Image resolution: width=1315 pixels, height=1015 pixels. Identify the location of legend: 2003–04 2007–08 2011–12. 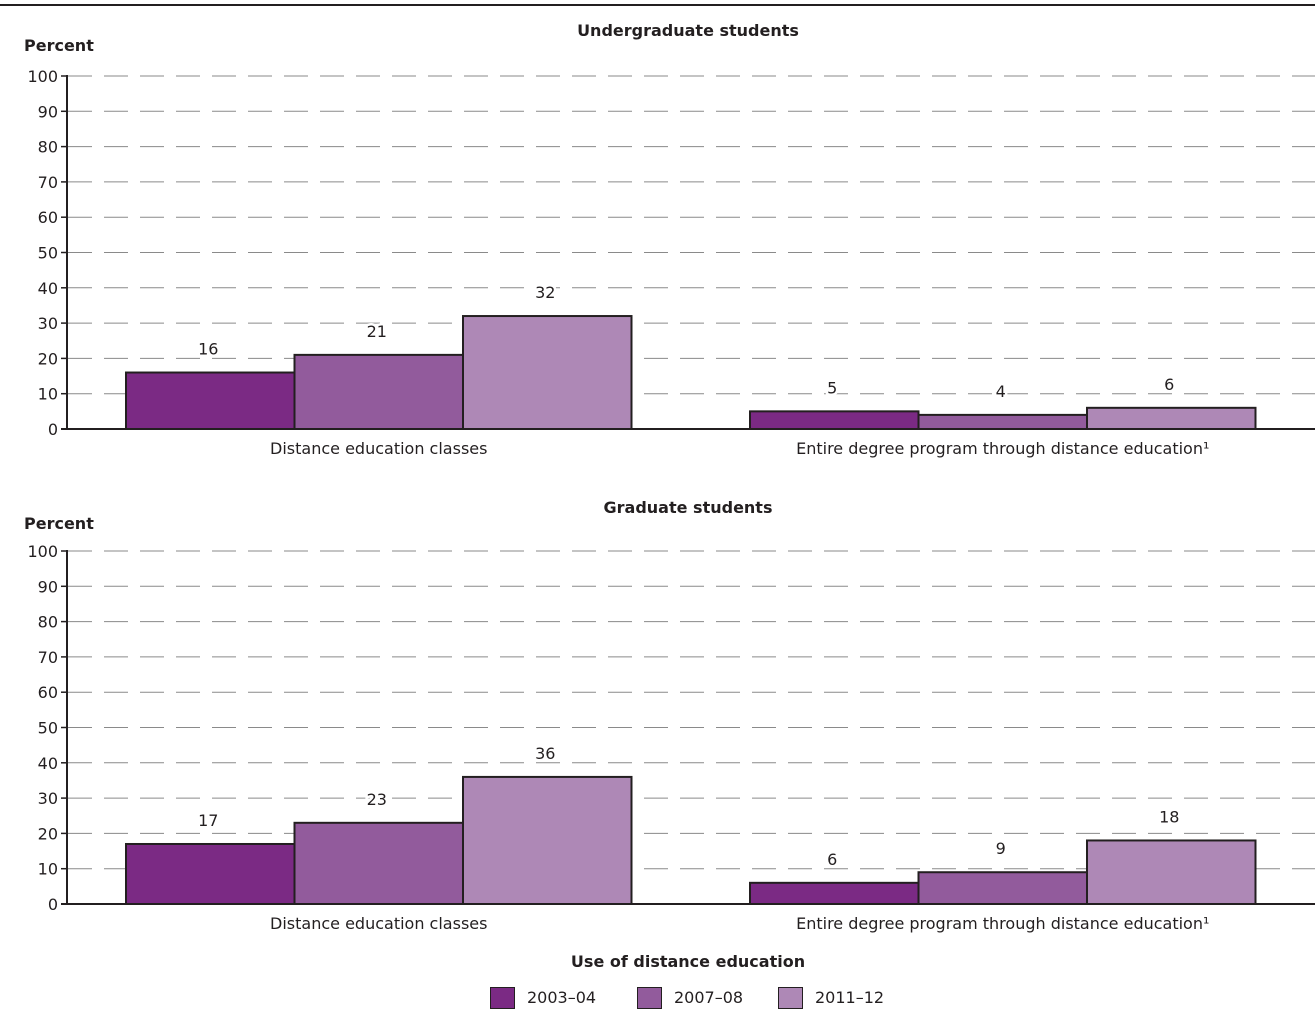
(657, 999).